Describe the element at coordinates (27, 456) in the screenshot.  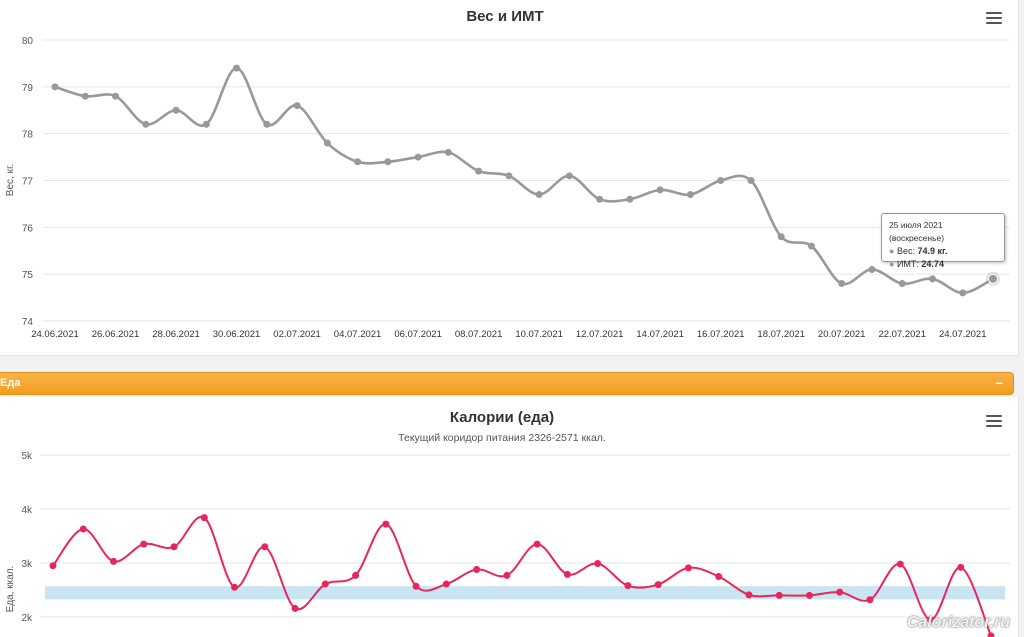
I see `y-tick-label: 5k` at that location.